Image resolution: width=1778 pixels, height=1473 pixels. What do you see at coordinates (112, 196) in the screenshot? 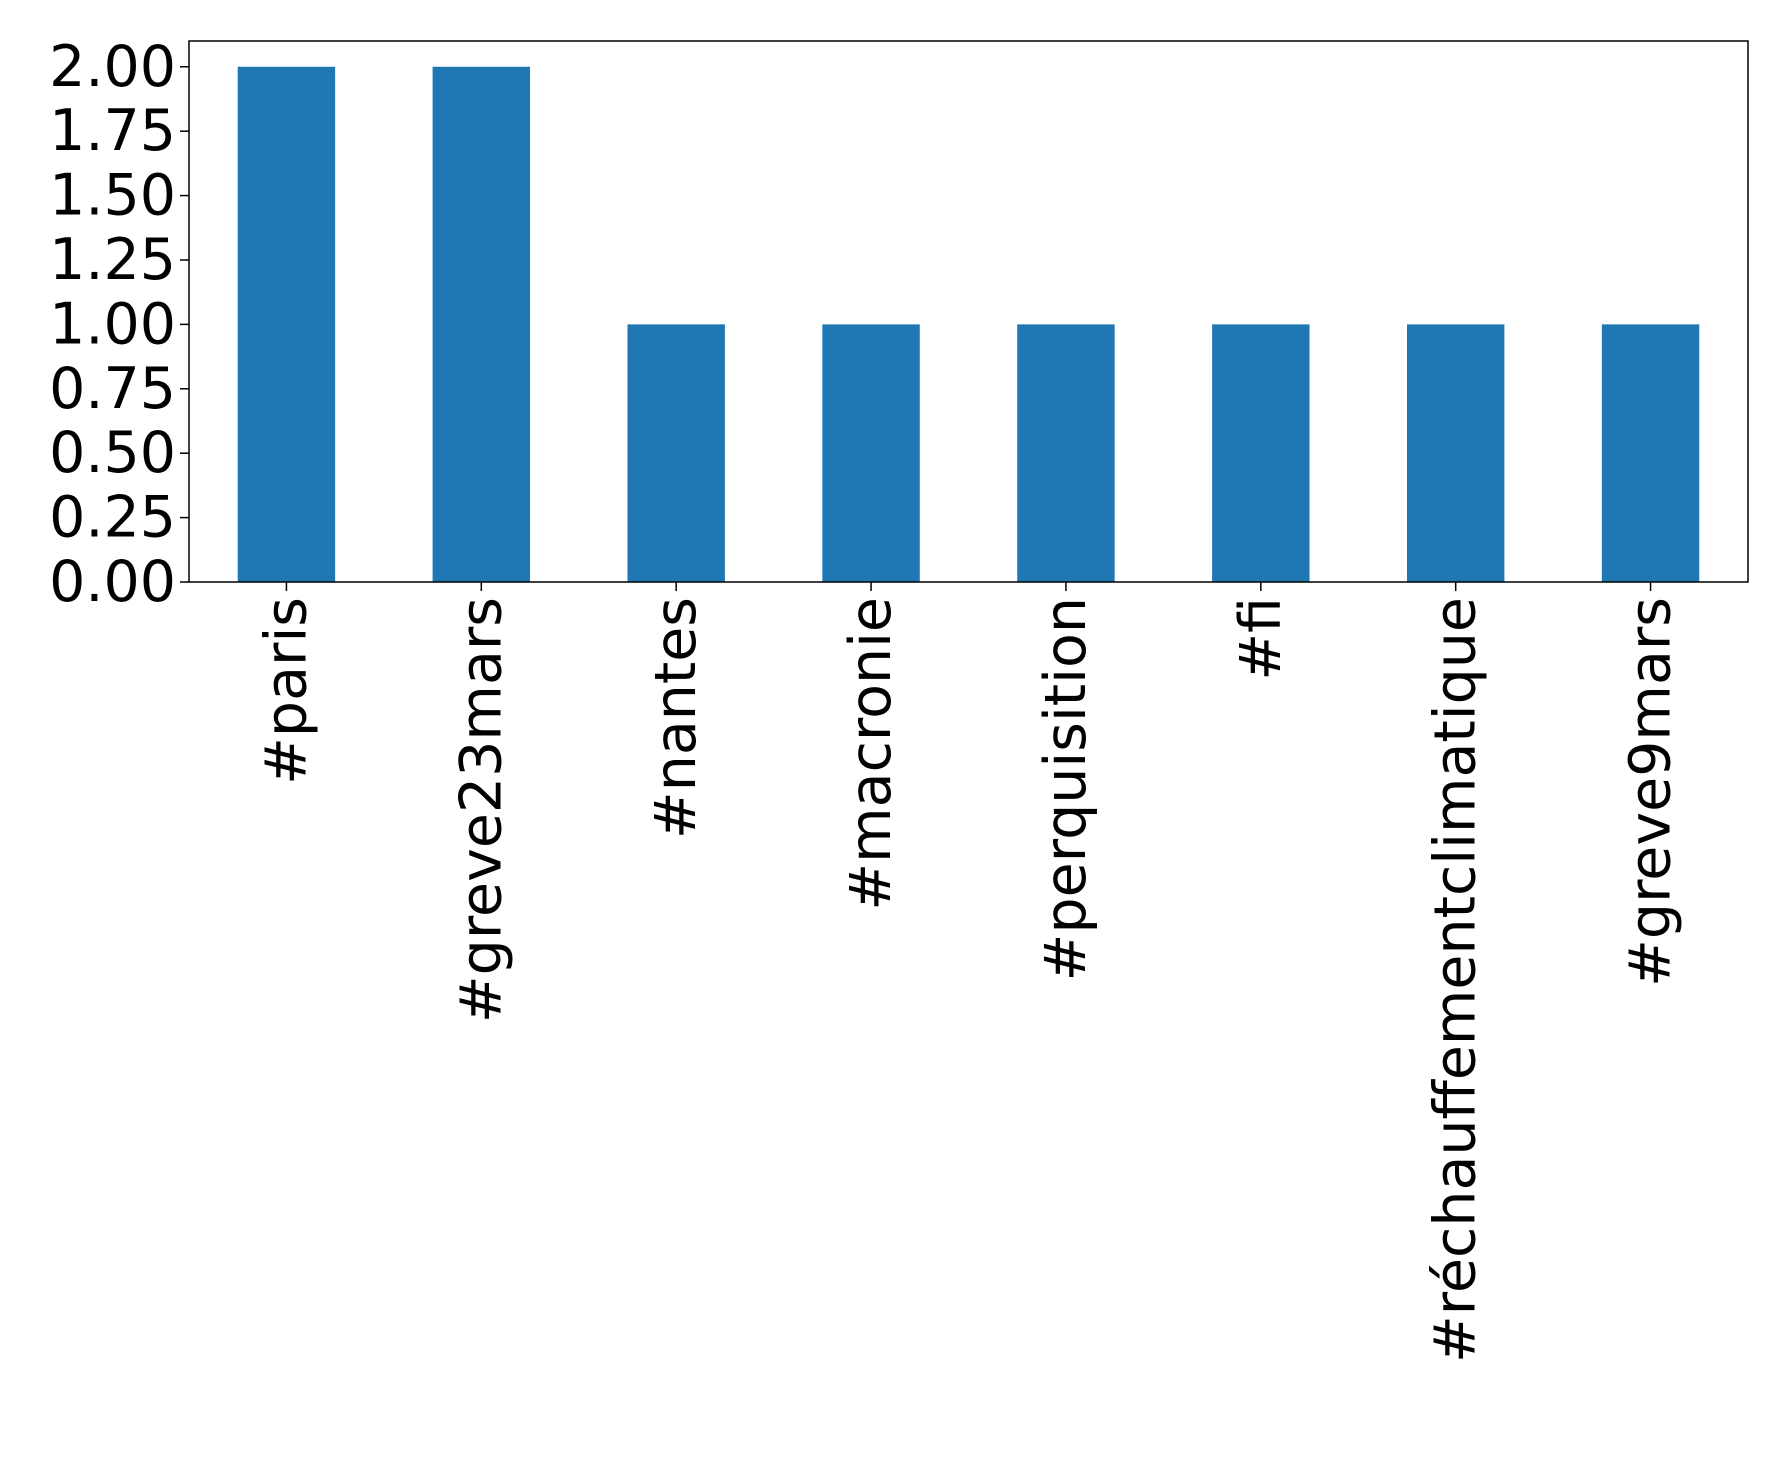
I see `y-tick-label: 1.50` at bounding box center [112, 196].